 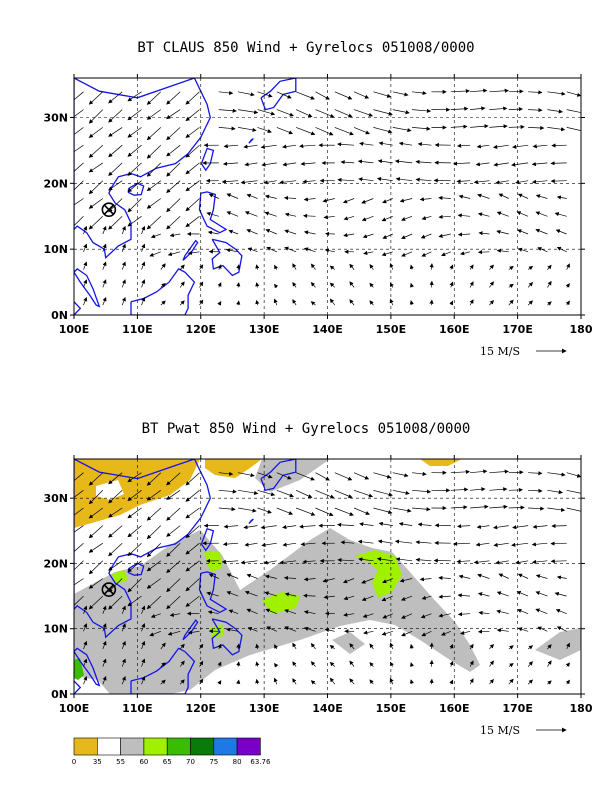 I want to click on pwat-shade-grey-se, so click(x=558, y=644).